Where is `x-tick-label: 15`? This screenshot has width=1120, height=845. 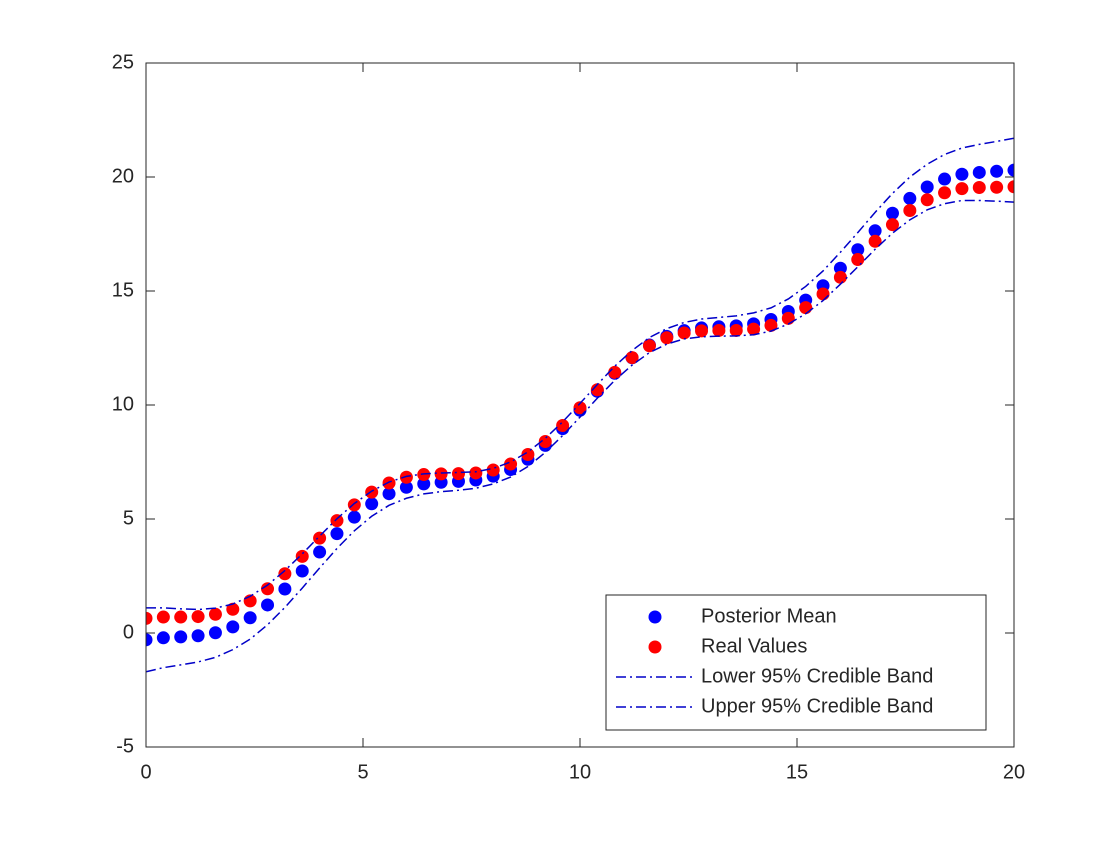 x-tick-label: 15 is located at coordinates (797, 772).